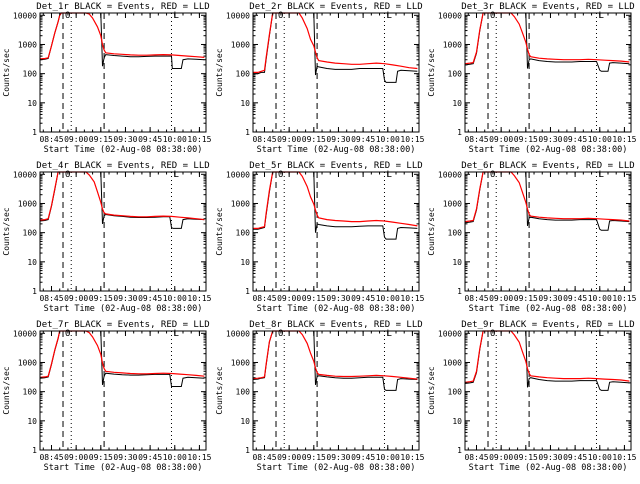 The height and width of the screenshot is (484, 640). What do you see at coordinates (547, 166) in the screenshot?
I see `chart-title: Det_6r BLACK = Events, RED = LLD` at bounding box center [547, 166].